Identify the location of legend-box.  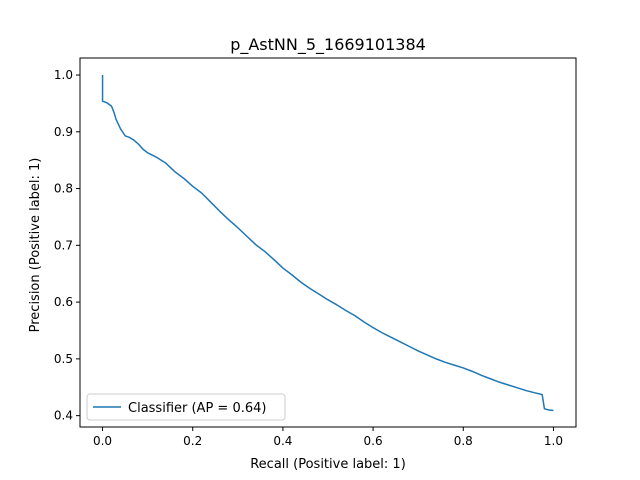
(186, 407).